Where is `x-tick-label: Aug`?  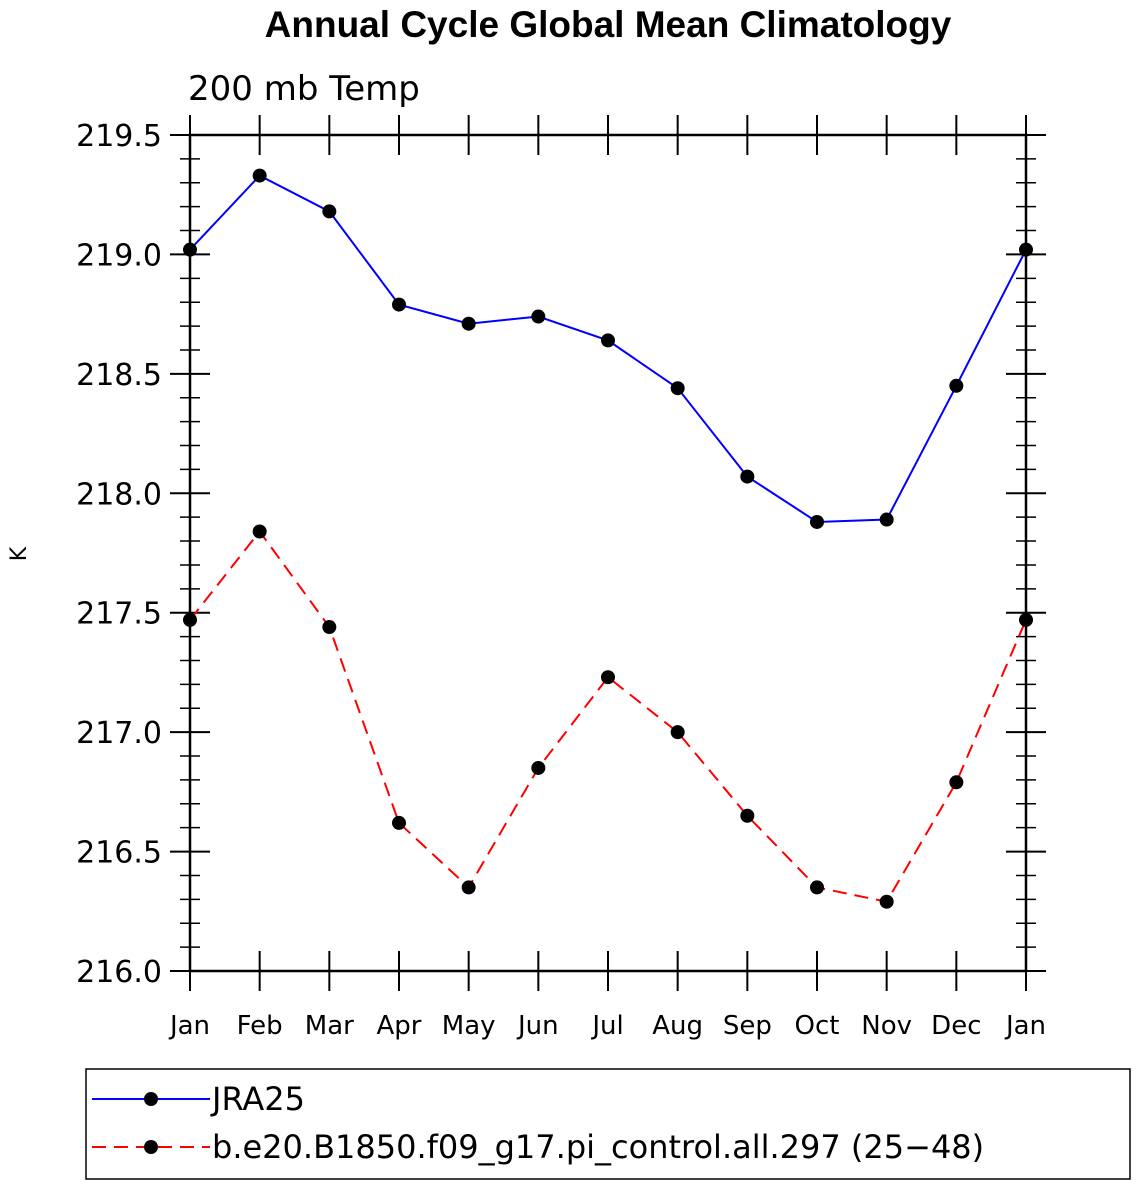 x-tick-label: Aug is located at coordinates (677, 1026).